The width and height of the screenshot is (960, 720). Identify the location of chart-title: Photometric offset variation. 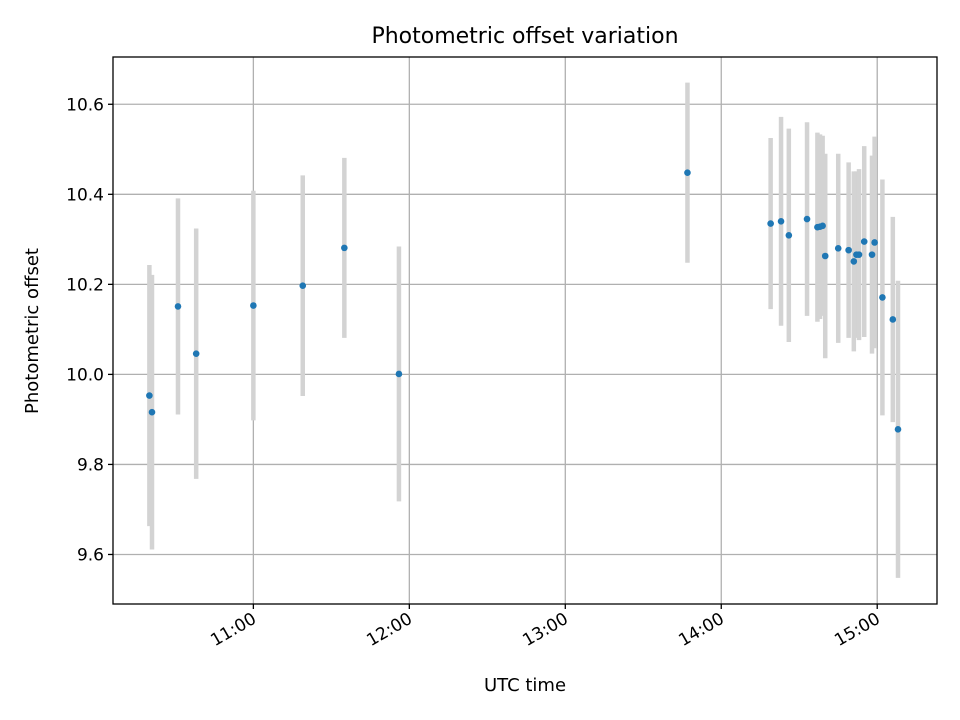
(524, 36).